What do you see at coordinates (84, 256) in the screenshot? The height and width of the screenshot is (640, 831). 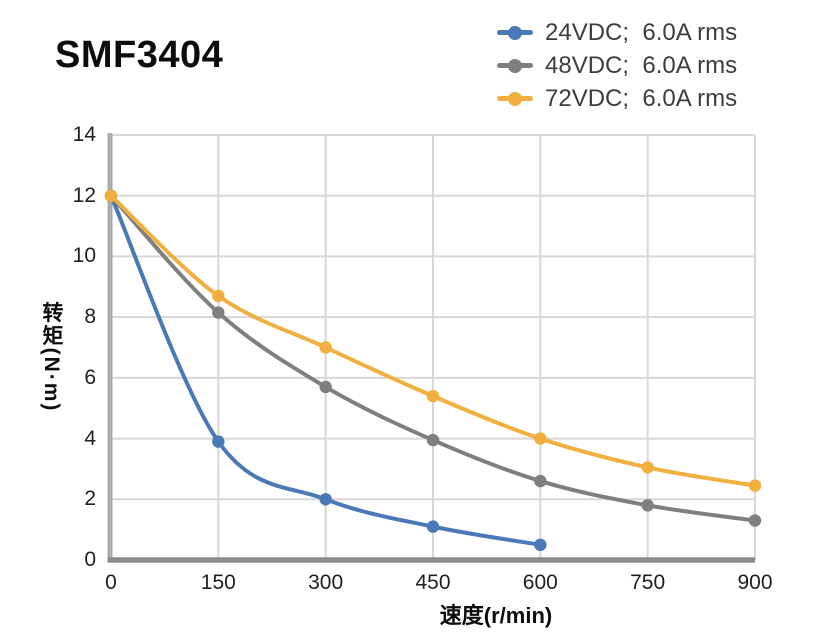 I see `y-tick-label: 10` at bounding box center [84, 256].